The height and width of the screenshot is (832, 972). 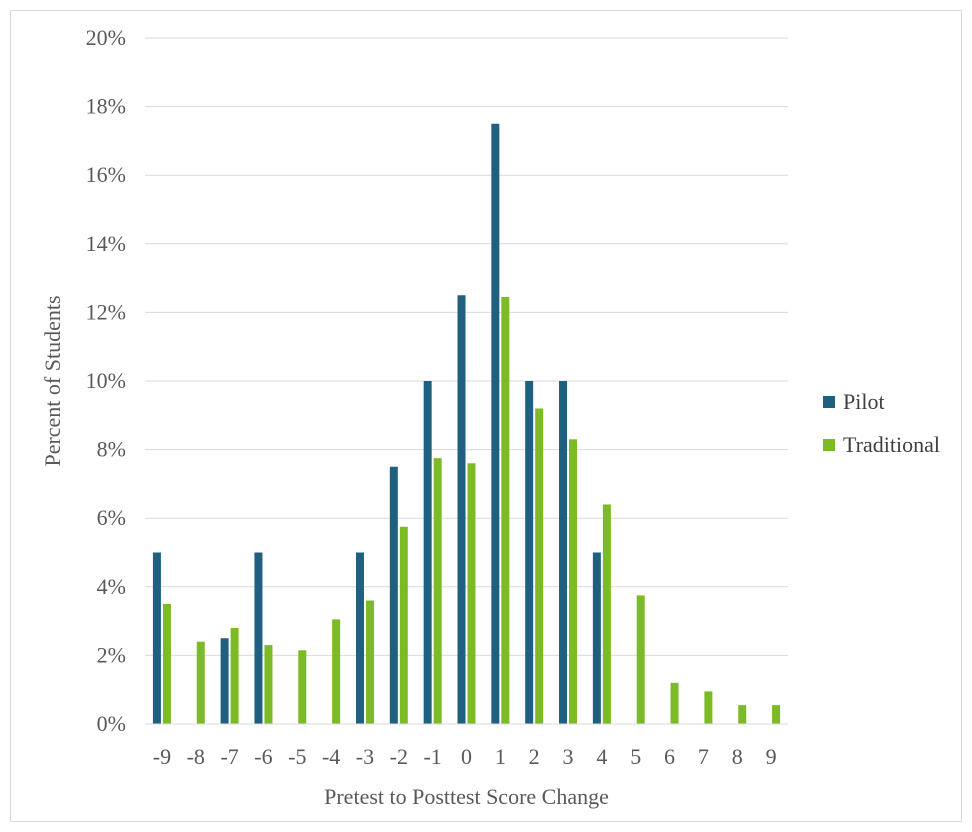 I want to click on bar-traditional--2, so click(x=403, y=625).